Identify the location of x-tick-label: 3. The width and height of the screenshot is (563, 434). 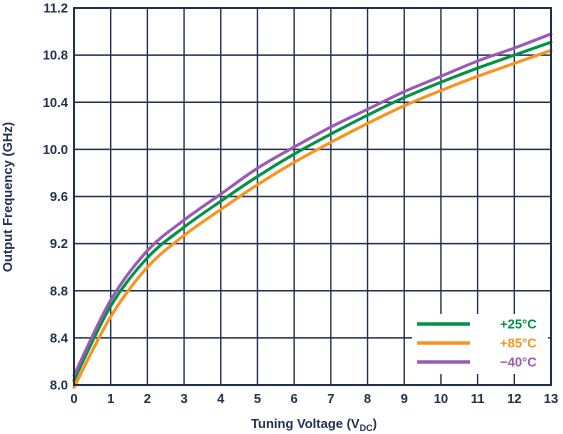
(183, 398).